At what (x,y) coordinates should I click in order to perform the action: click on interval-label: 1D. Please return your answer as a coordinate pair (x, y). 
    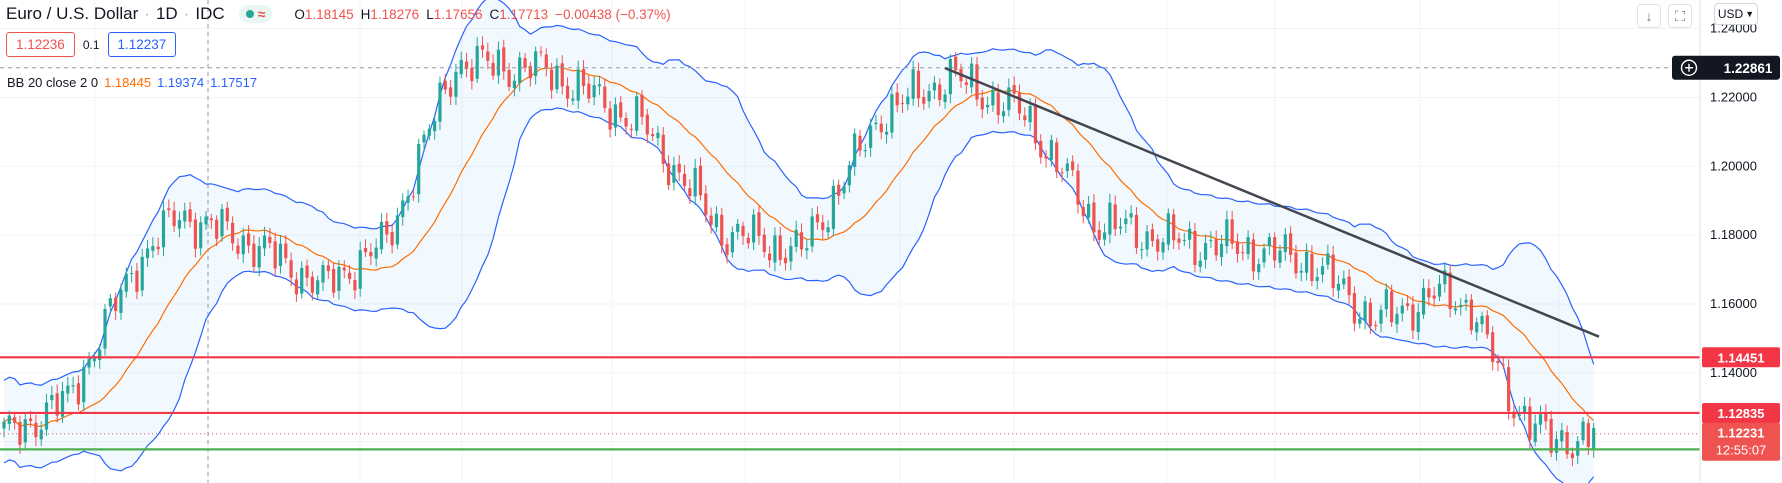
    Looking at the image, I should click on (166, 13).